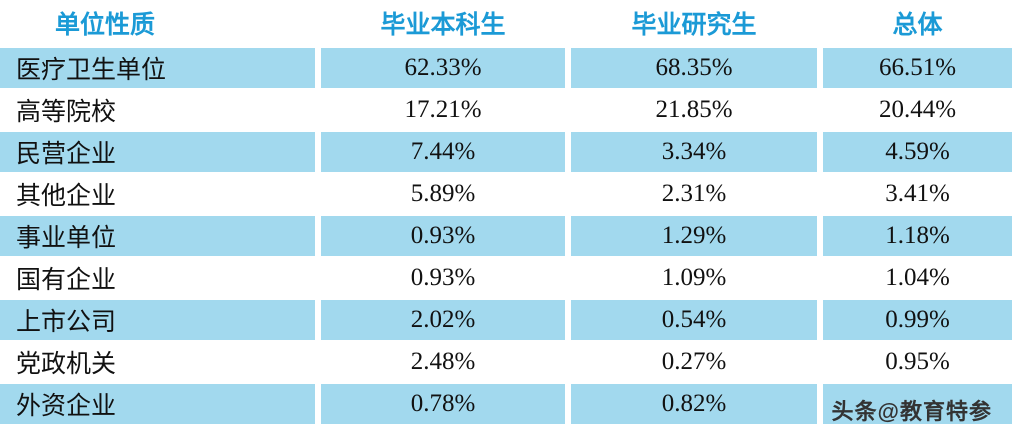 The height and width of the screenshot is (433, 1012). Describe the element at coordinates (695, 152) in the screenshot. I see `cell-grad: 3.34%` at that location.